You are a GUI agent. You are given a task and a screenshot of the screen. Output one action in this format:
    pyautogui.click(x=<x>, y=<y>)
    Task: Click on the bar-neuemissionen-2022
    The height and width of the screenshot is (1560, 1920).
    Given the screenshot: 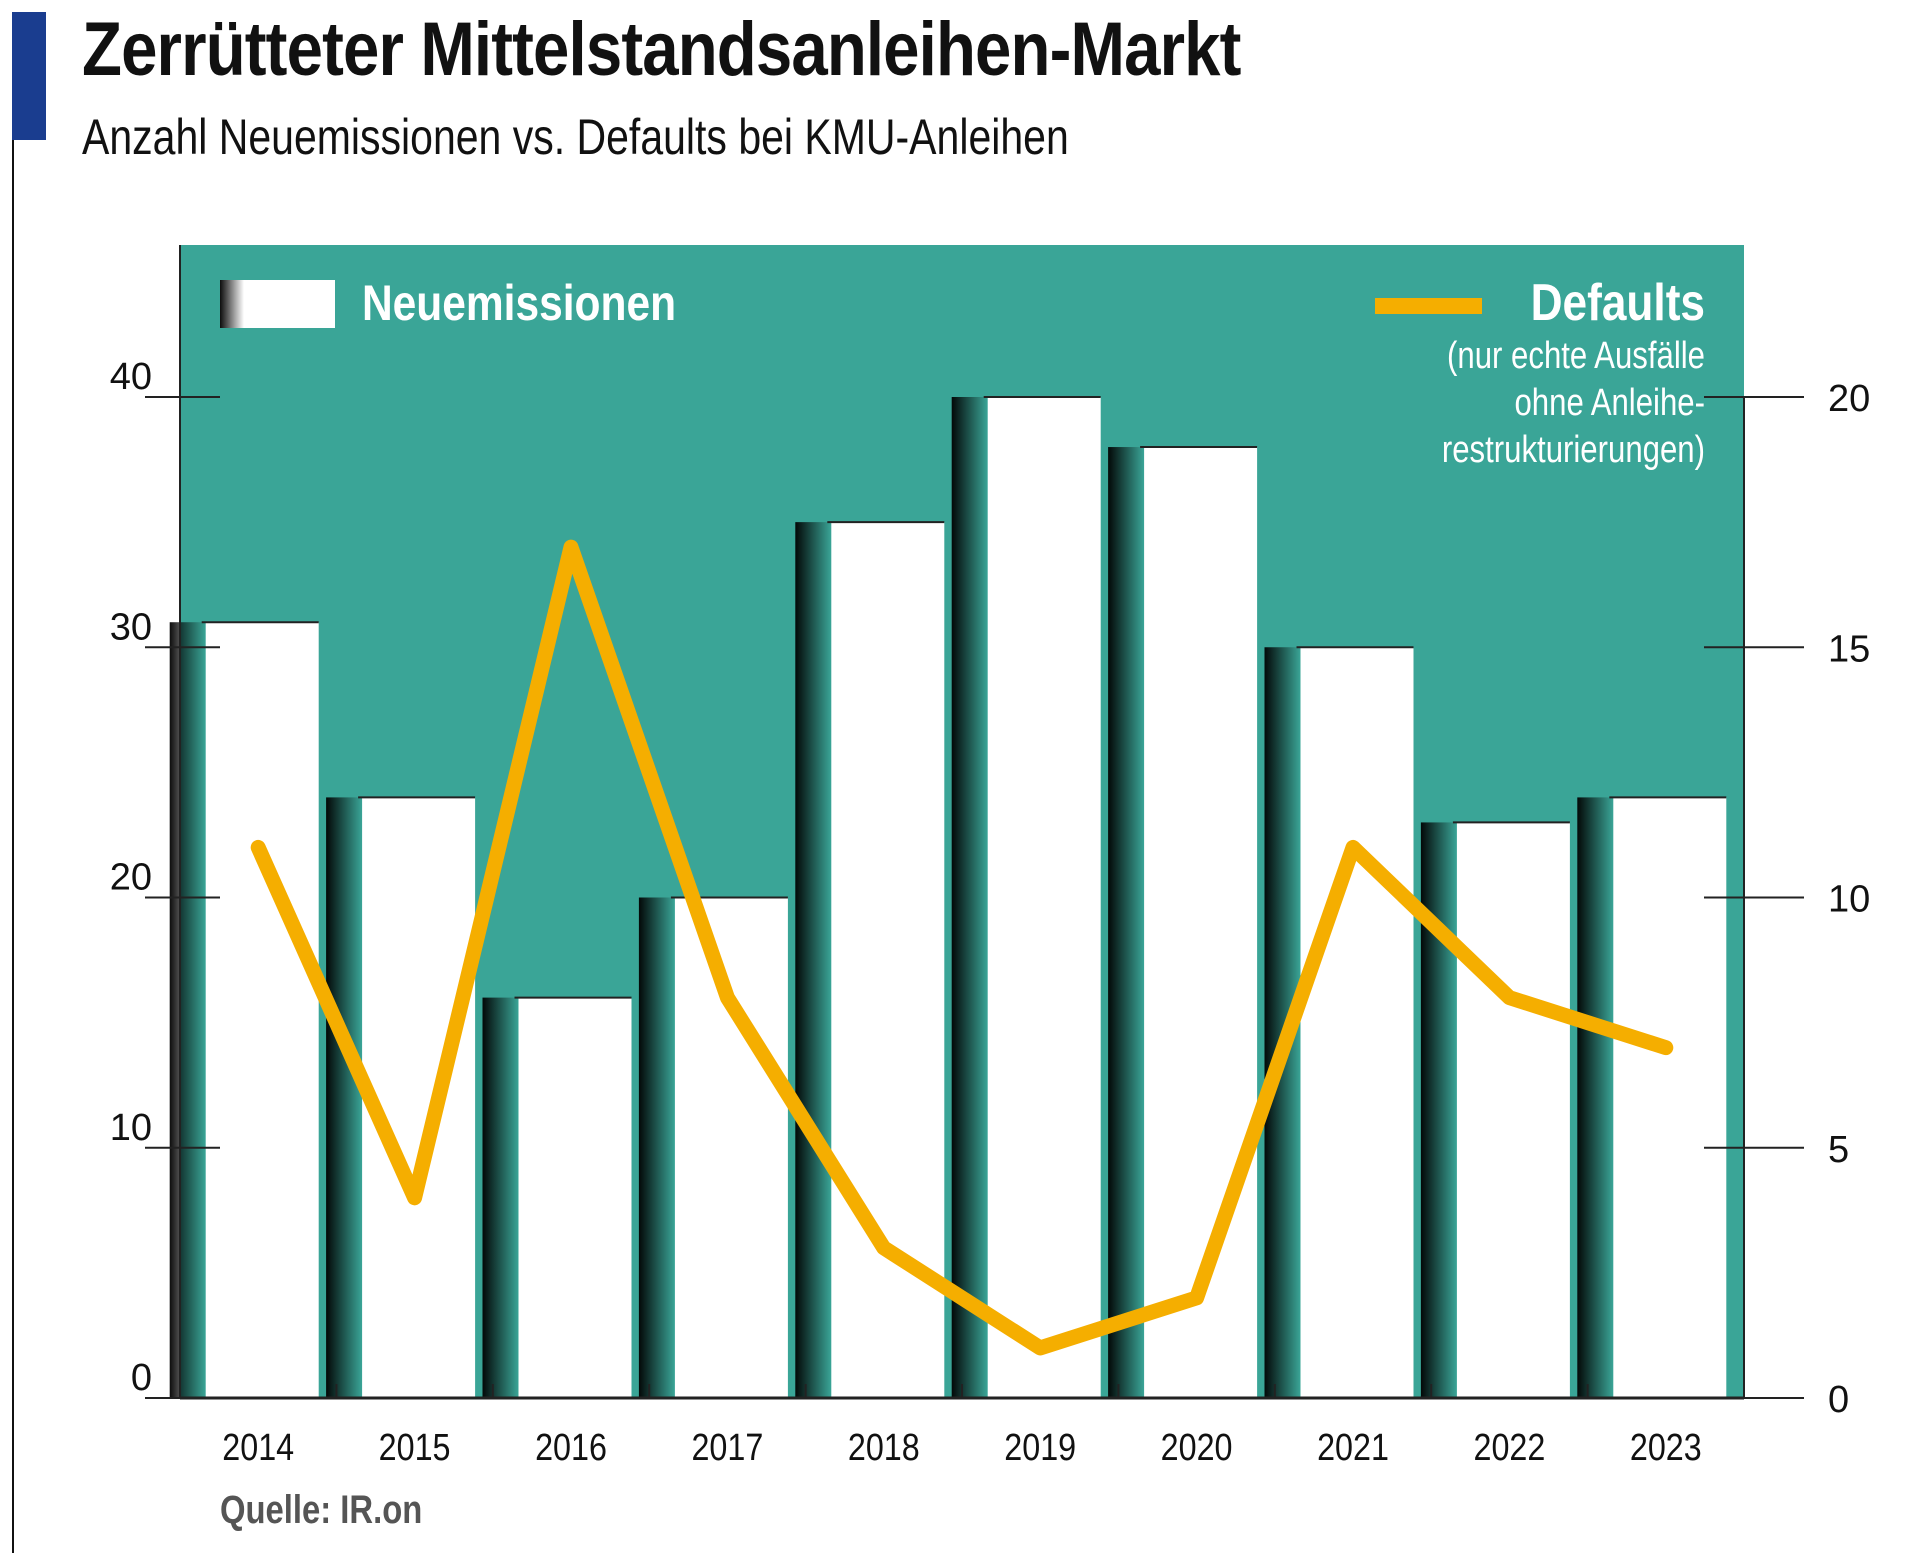 What is the action you would take?
    pyautogui.click(x=1513, y=1110)
    